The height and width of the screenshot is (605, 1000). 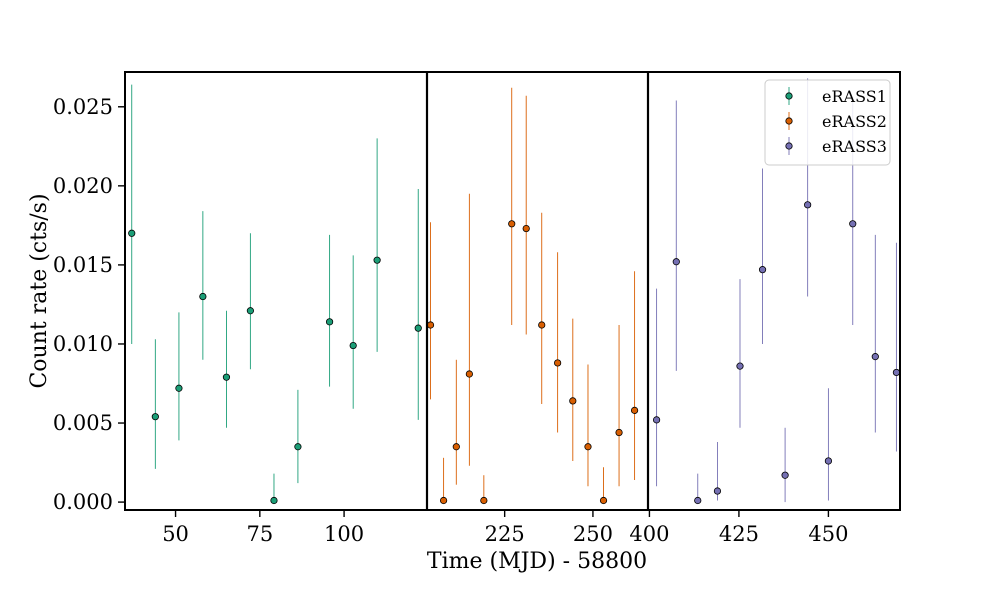 I want to click on legend-marker-erass1, so click(x=789, y=96).